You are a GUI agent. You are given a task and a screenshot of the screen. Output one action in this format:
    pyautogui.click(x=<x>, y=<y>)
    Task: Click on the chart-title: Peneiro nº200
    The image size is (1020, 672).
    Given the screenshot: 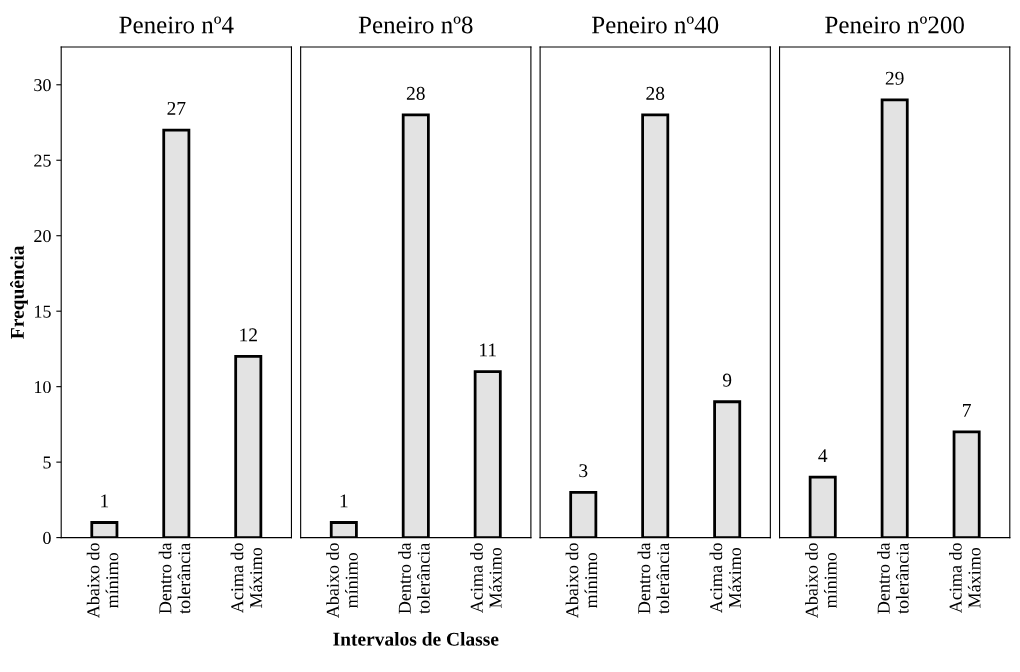 What is the action you would take?
    pyautogui.click(x=894, y=25)
    